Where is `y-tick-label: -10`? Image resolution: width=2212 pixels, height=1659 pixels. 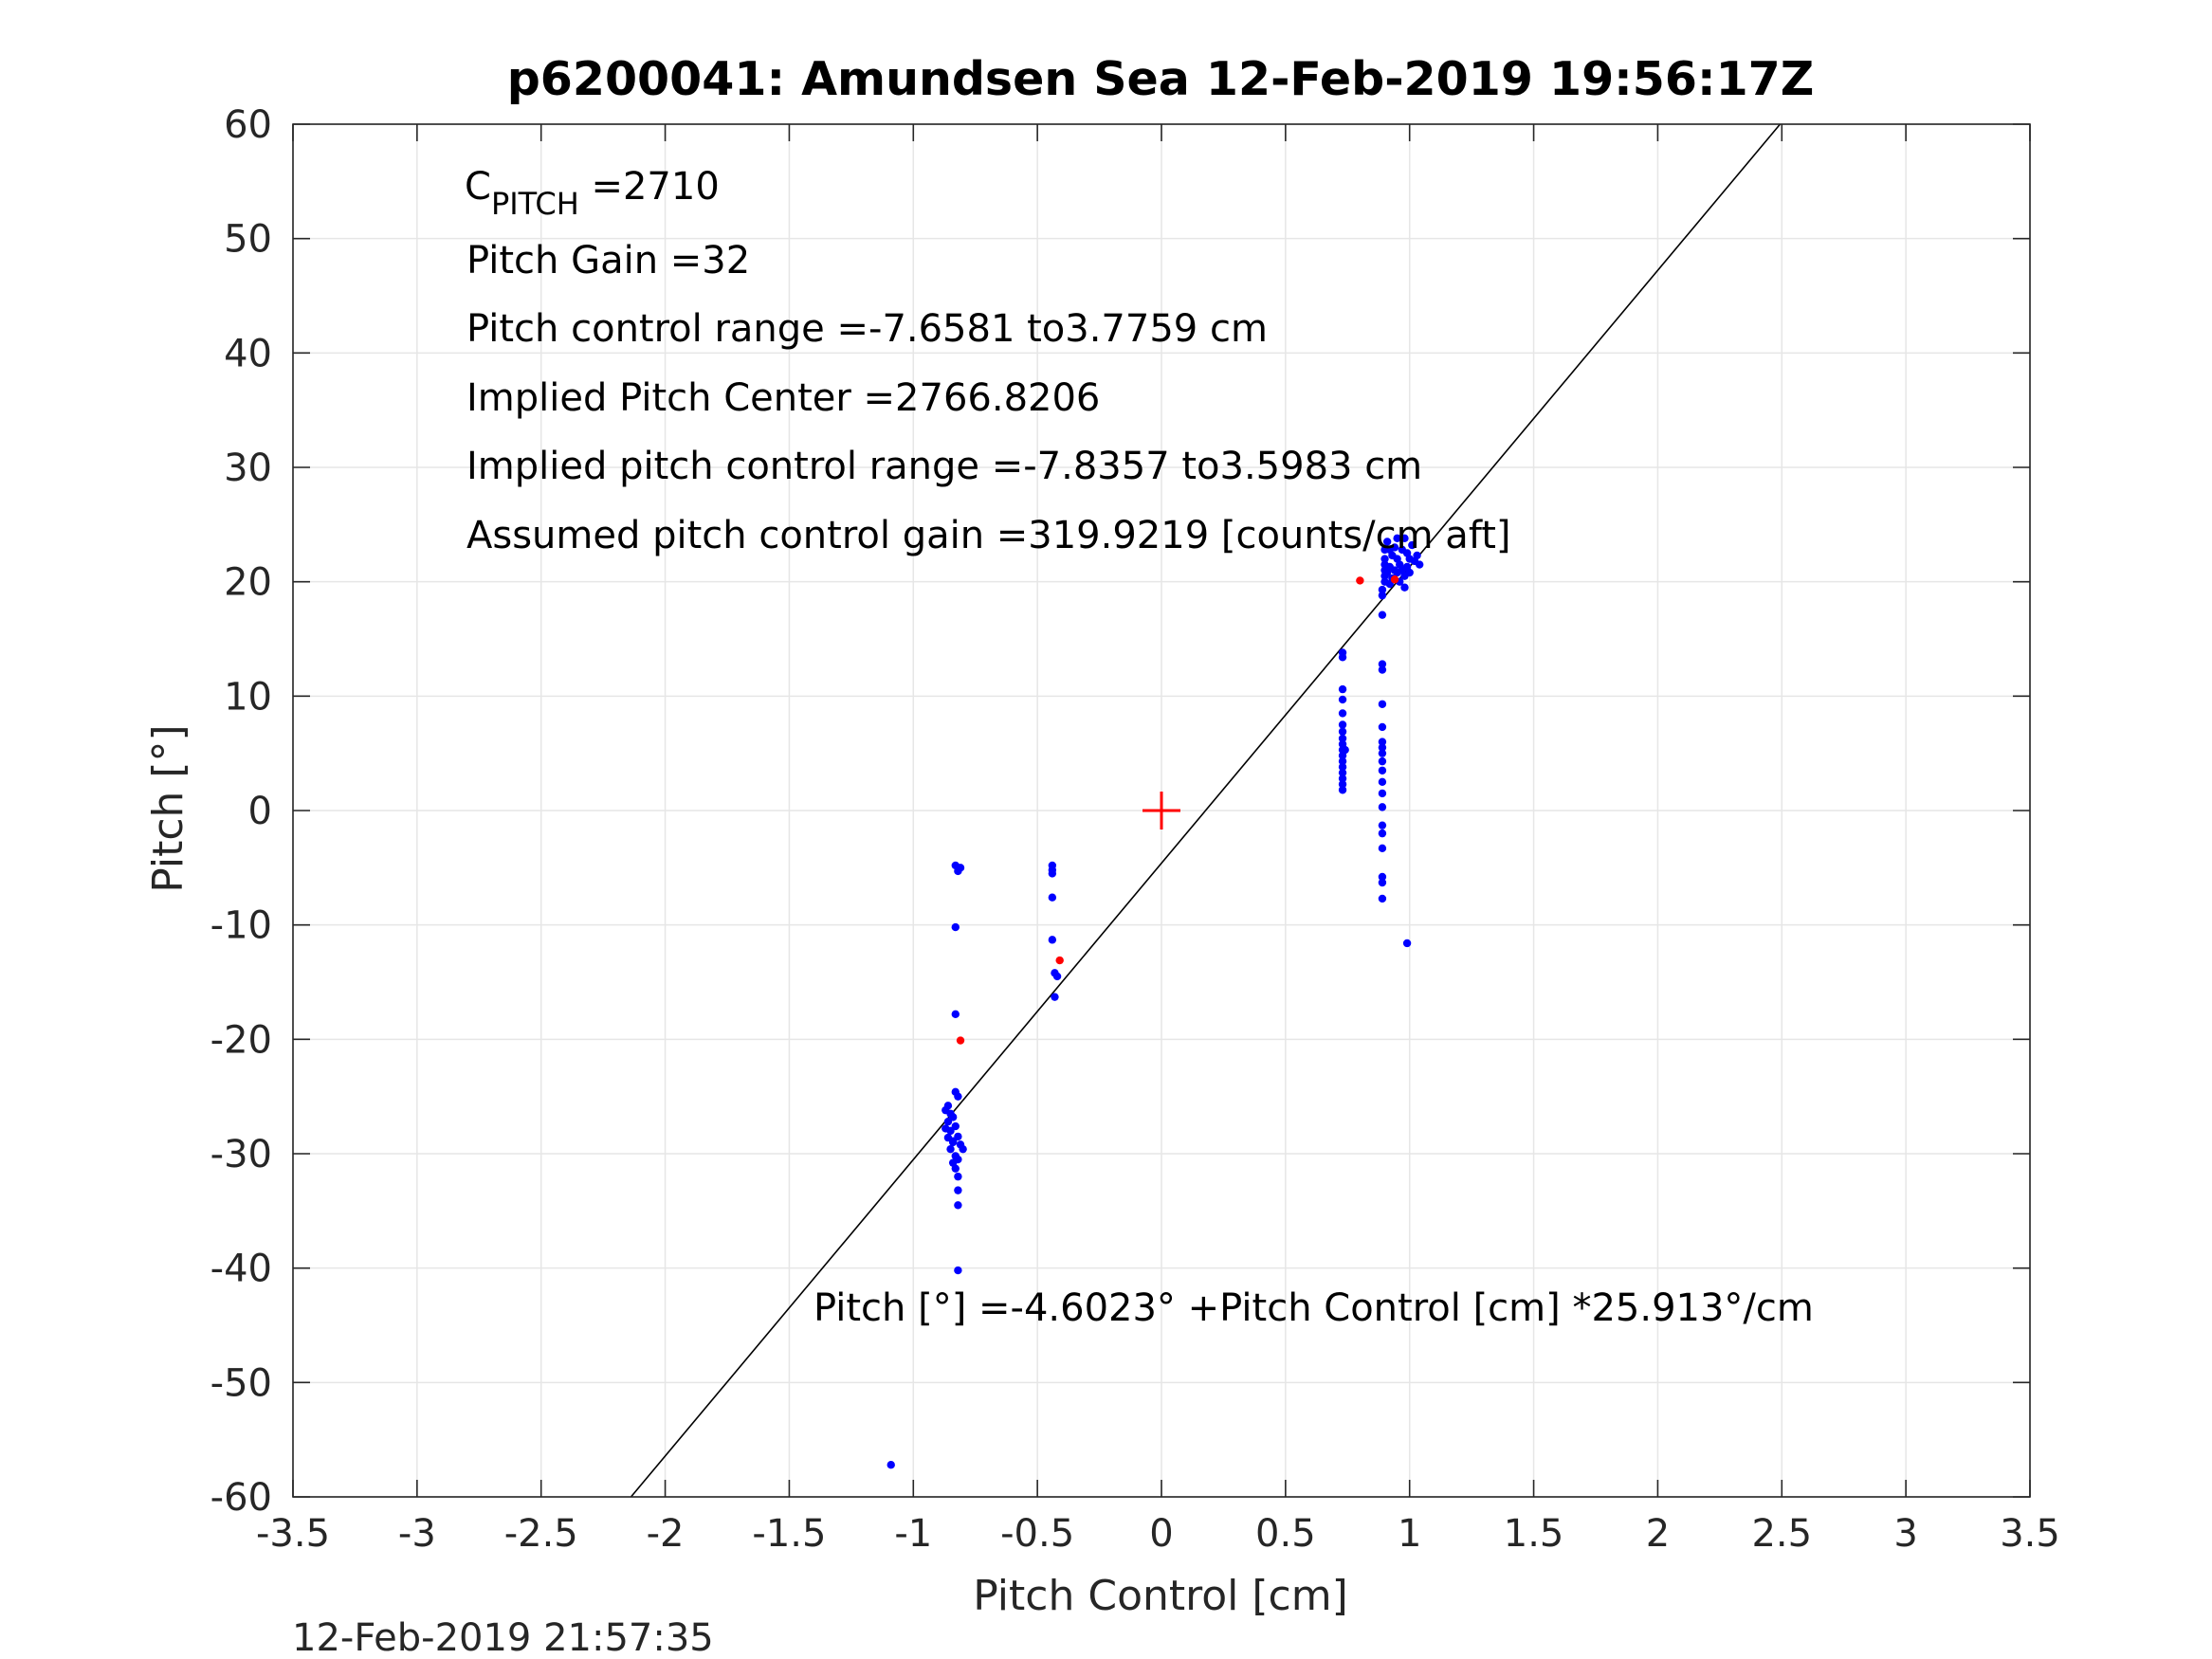 y-tick-label: -10 is located at coordinates (241, 926).